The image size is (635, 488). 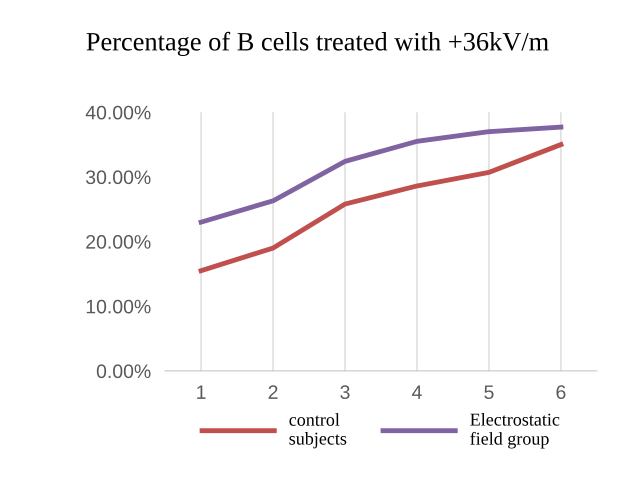 What do you see at coordinates (118, 177) in the screenshot?
I see `y-tick-label: 30.00%` at bounding box center [118, 177].